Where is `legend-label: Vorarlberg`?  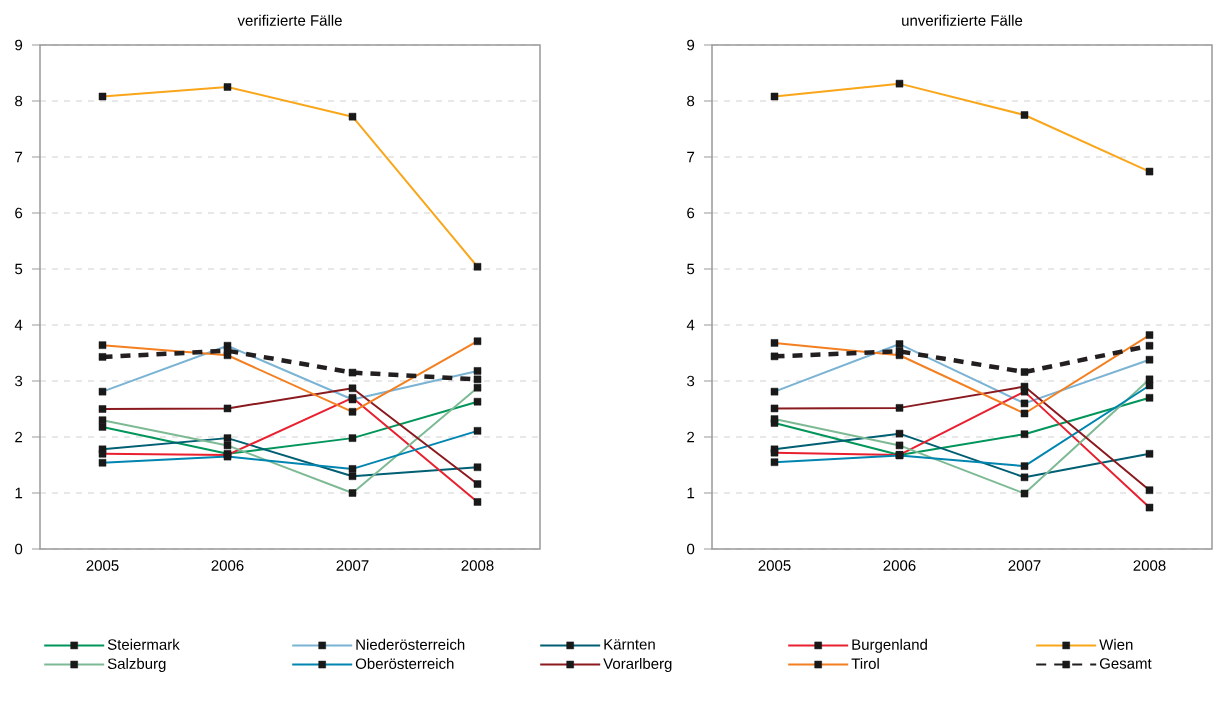
legend-label: Vorarlberg is located at coordinates (637, 664).